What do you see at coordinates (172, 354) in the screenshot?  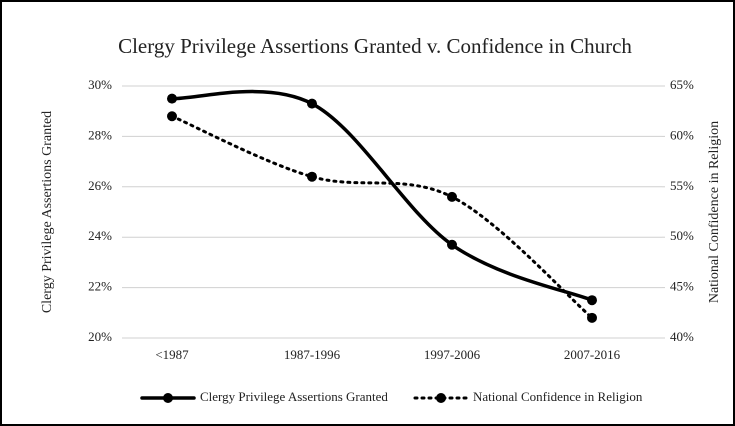 I see `x-tick-label: <1987` at bounding box center [172, 354].